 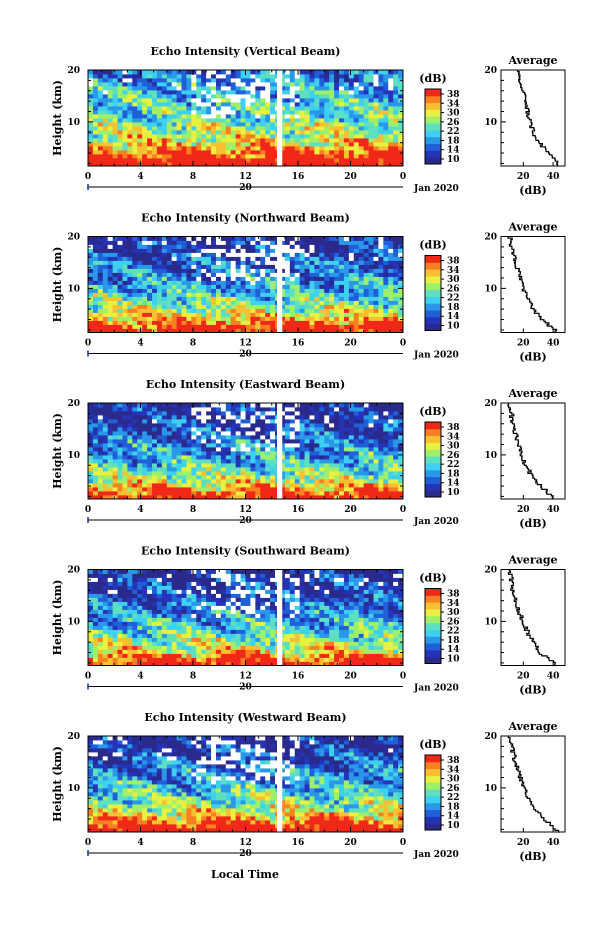 What do you see at coordinates (88, 177) in the screenshot?
I see `x-tick-label: 0` at bounding box center [88, 177].